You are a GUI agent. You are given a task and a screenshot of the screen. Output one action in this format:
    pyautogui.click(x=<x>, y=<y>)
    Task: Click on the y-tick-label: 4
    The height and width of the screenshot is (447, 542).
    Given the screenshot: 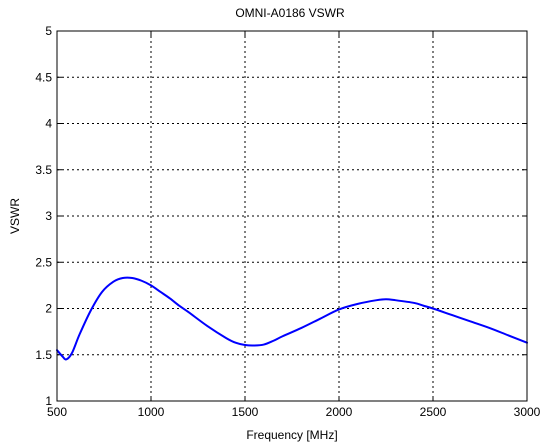 What is the action you would take?
    pyautogui.click(x=48, y=124)
    